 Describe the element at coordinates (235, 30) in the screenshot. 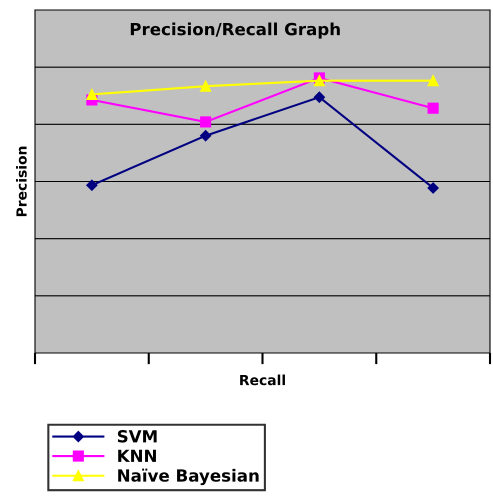

I see `chart-title: Precision/Recall Graph` at that location.